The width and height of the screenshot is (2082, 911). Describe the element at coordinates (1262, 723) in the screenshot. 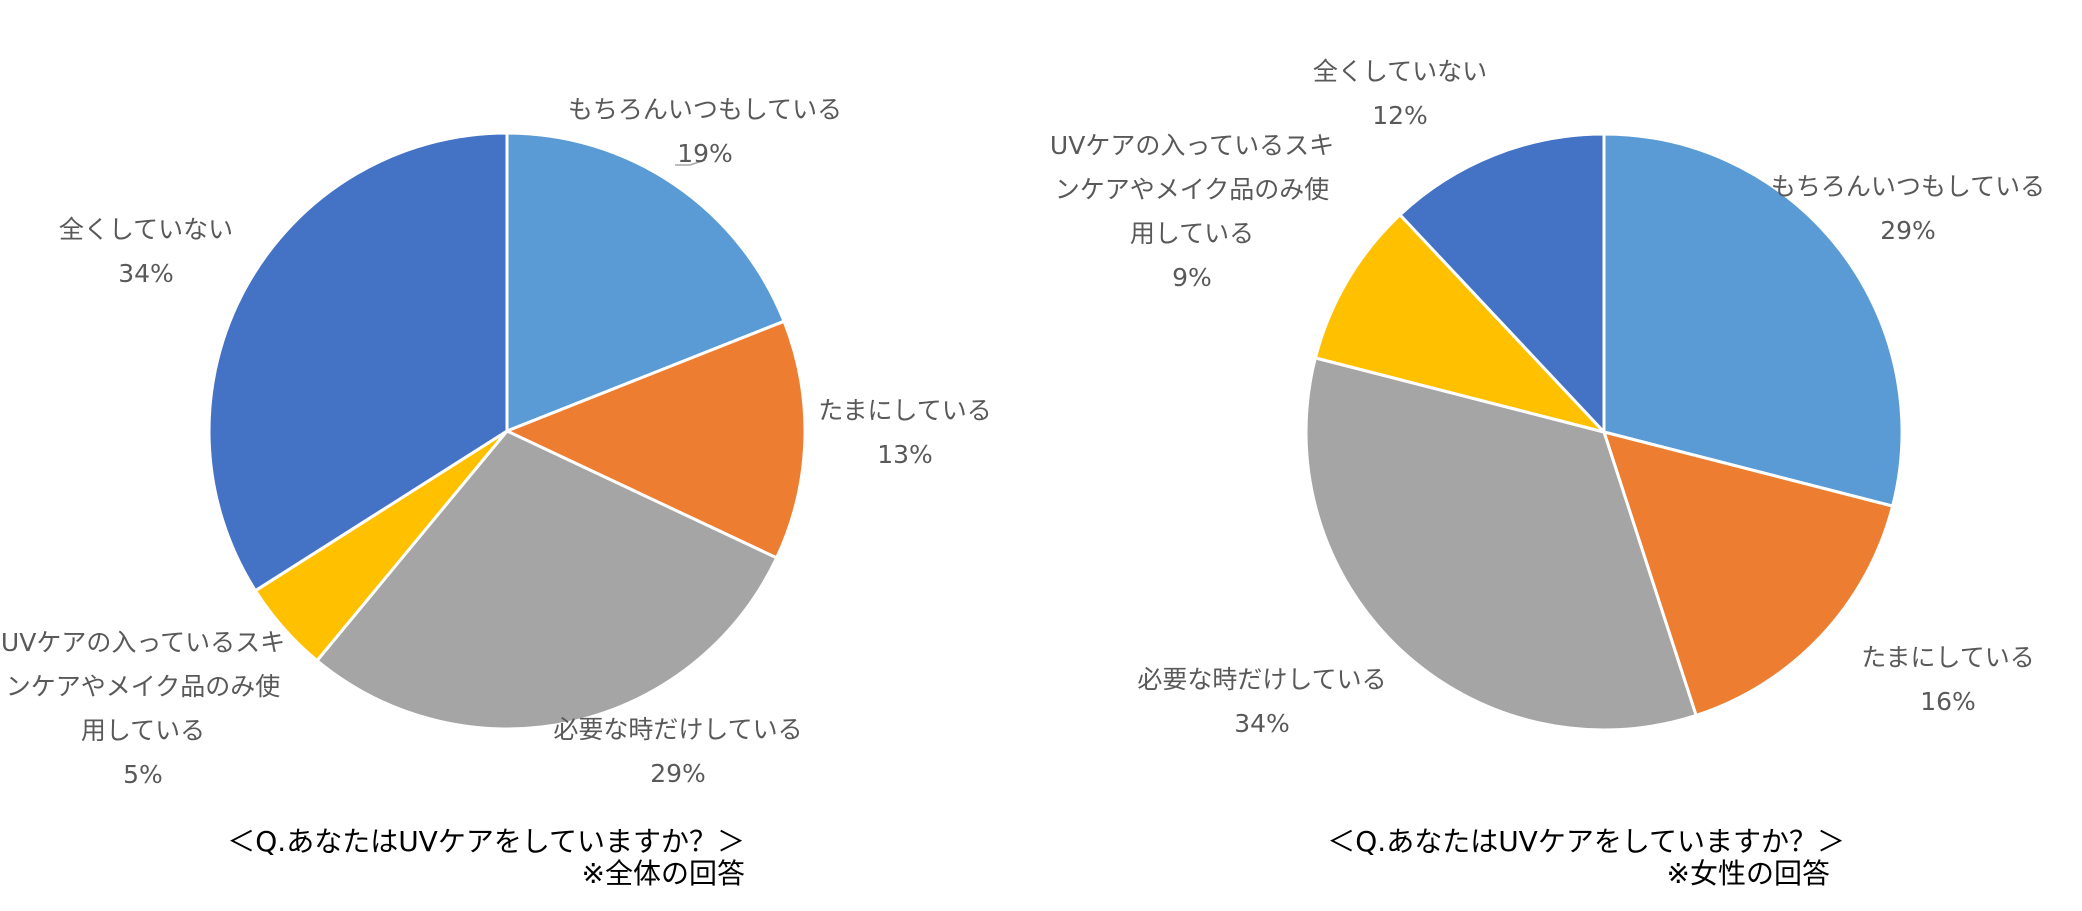

I see `slice-percent-only-when-needed: 34%` at that location.